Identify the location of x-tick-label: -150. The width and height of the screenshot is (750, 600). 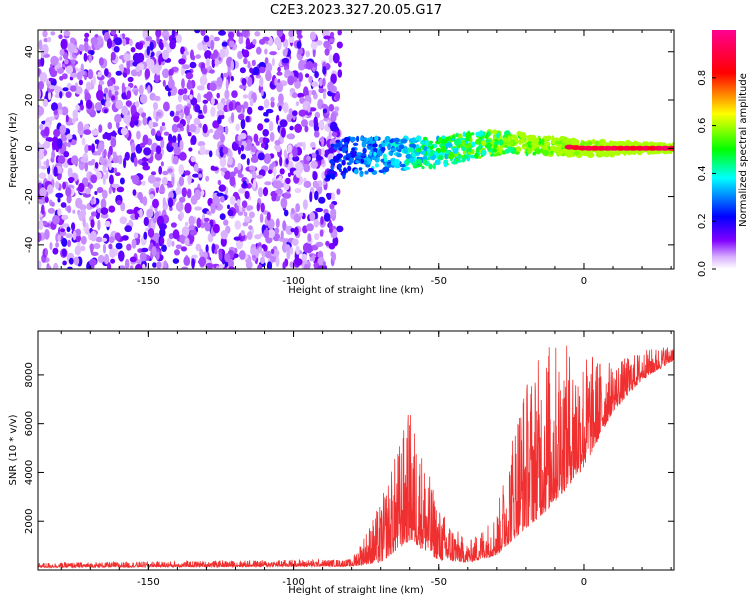
(148, 582).